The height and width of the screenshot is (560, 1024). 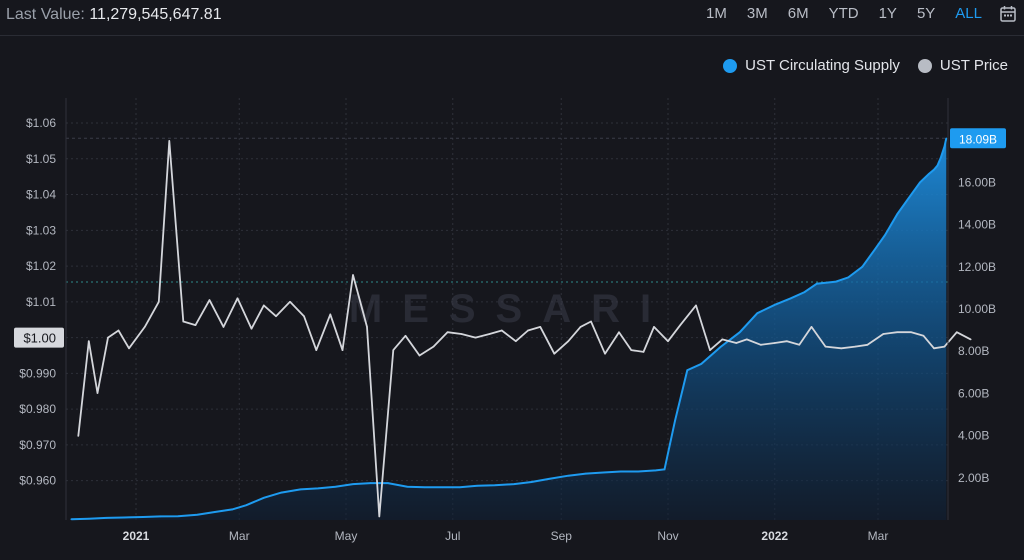 What do you see at coordinates (37, 481) in the screenshot?
I see `left-axis-tick-label: $0.960` at bounding box center [37, 481].